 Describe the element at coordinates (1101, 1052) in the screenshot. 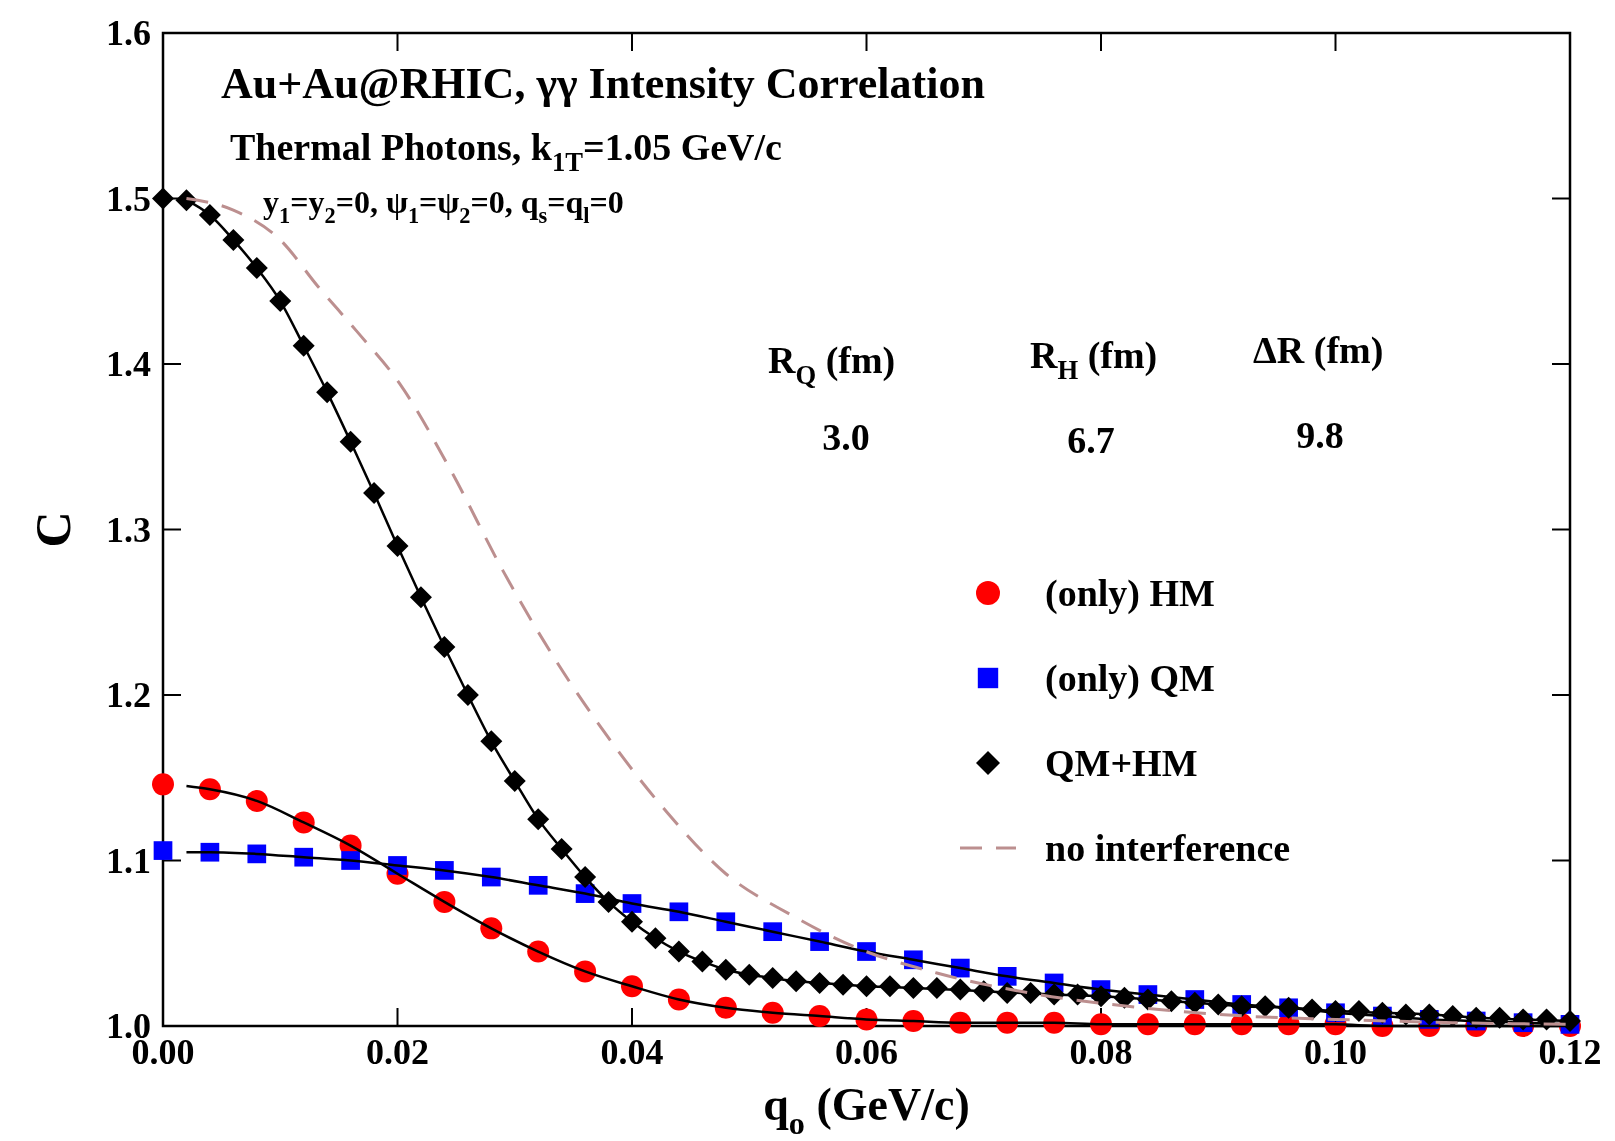

I see `x-tick-label: 0.08` at that location.